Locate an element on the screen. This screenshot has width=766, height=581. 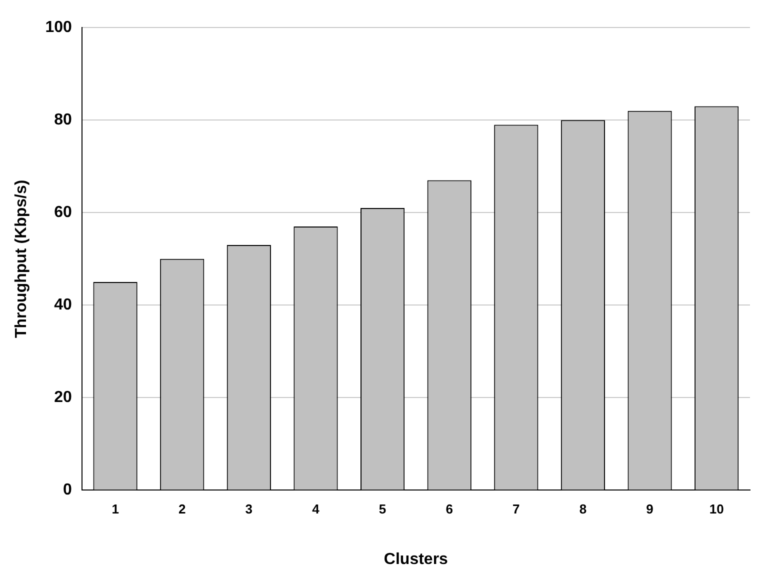
x-tick-label: 2 is located at coordinates (182, 509).